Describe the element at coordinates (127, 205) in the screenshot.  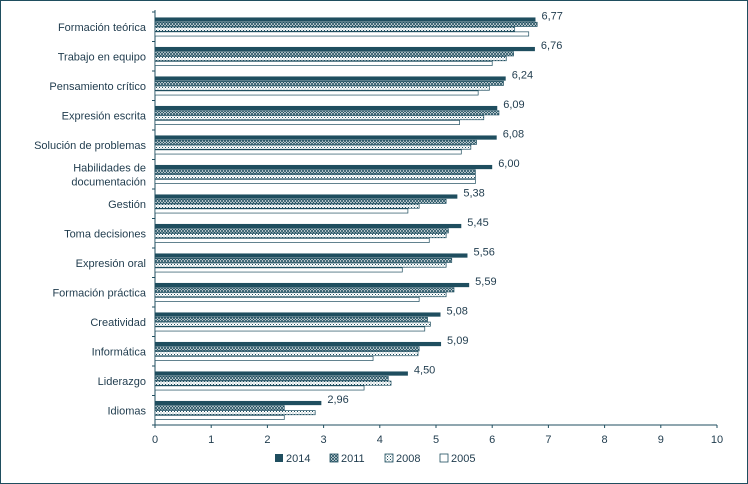
I see `category-label: Gestión` at that location.